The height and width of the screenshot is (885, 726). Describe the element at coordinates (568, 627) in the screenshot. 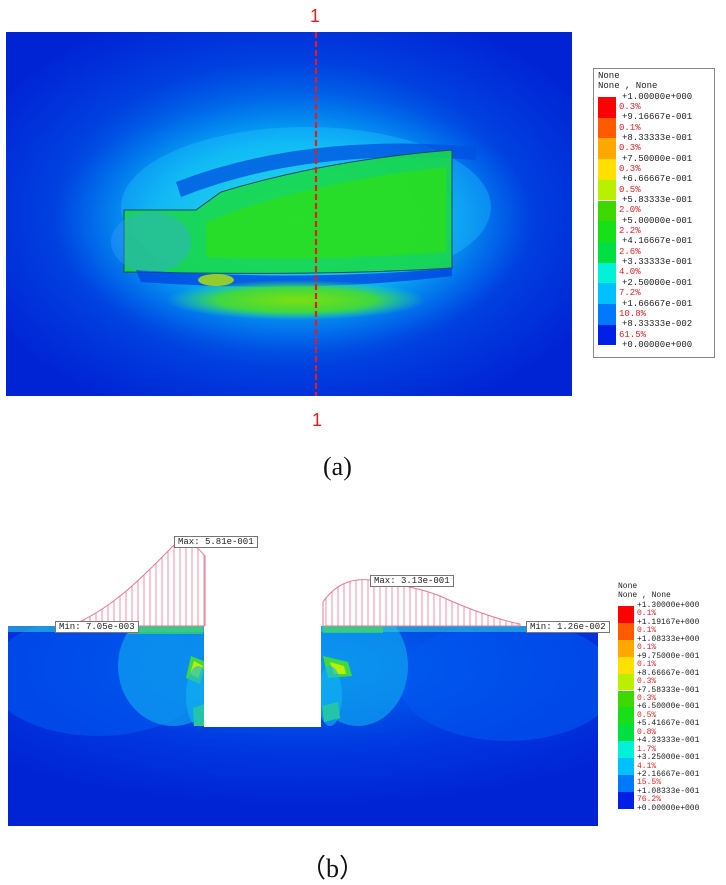

I see `min-tag-right: Min: 1.26e-002` at that location.